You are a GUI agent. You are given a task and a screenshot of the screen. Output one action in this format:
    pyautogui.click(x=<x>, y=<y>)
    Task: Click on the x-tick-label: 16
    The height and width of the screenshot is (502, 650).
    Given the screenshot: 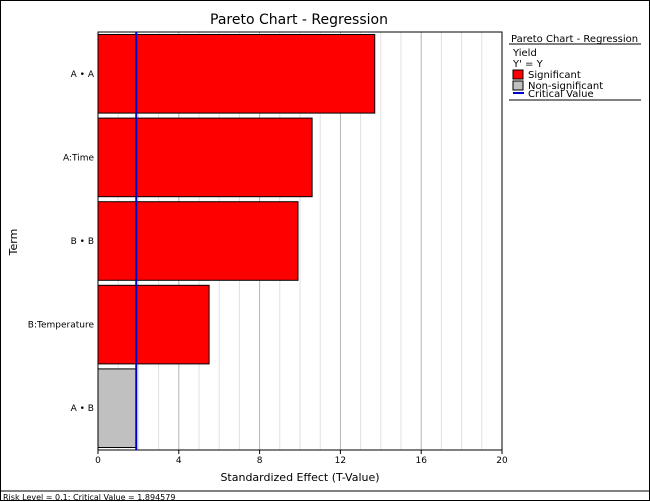 What is the action you would take?
    pyautogui.click(x=421, y=461)
    